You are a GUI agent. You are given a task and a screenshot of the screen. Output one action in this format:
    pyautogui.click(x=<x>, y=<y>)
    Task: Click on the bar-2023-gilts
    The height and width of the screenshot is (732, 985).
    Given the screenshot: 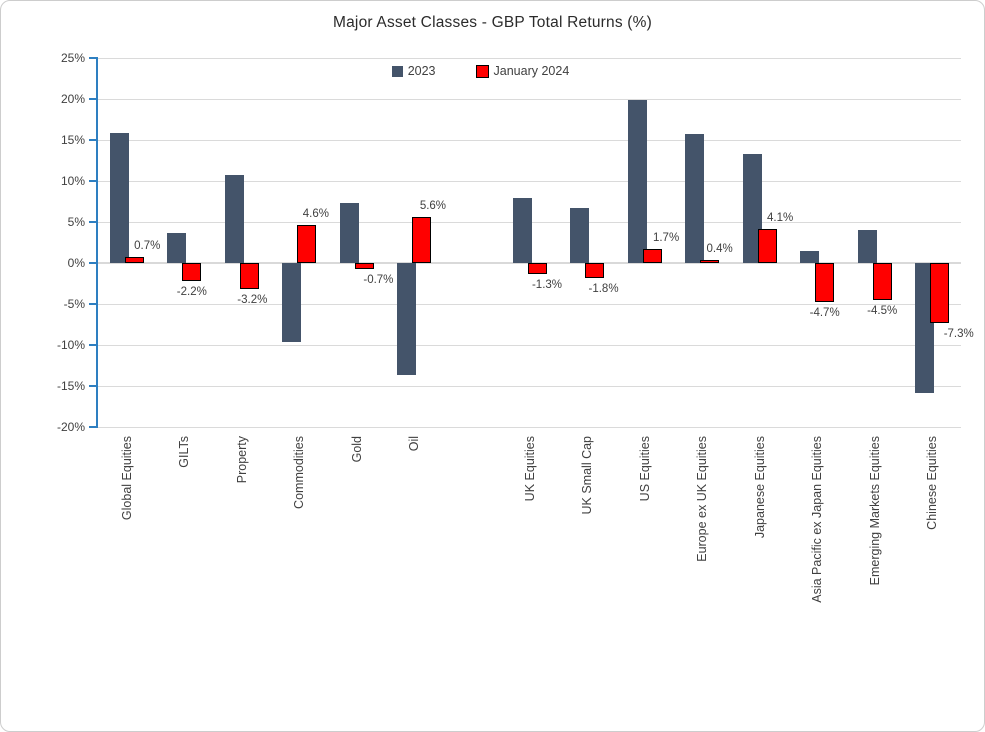 What is the action you would take?
    pyautogui.click(x=177, y=247)
    